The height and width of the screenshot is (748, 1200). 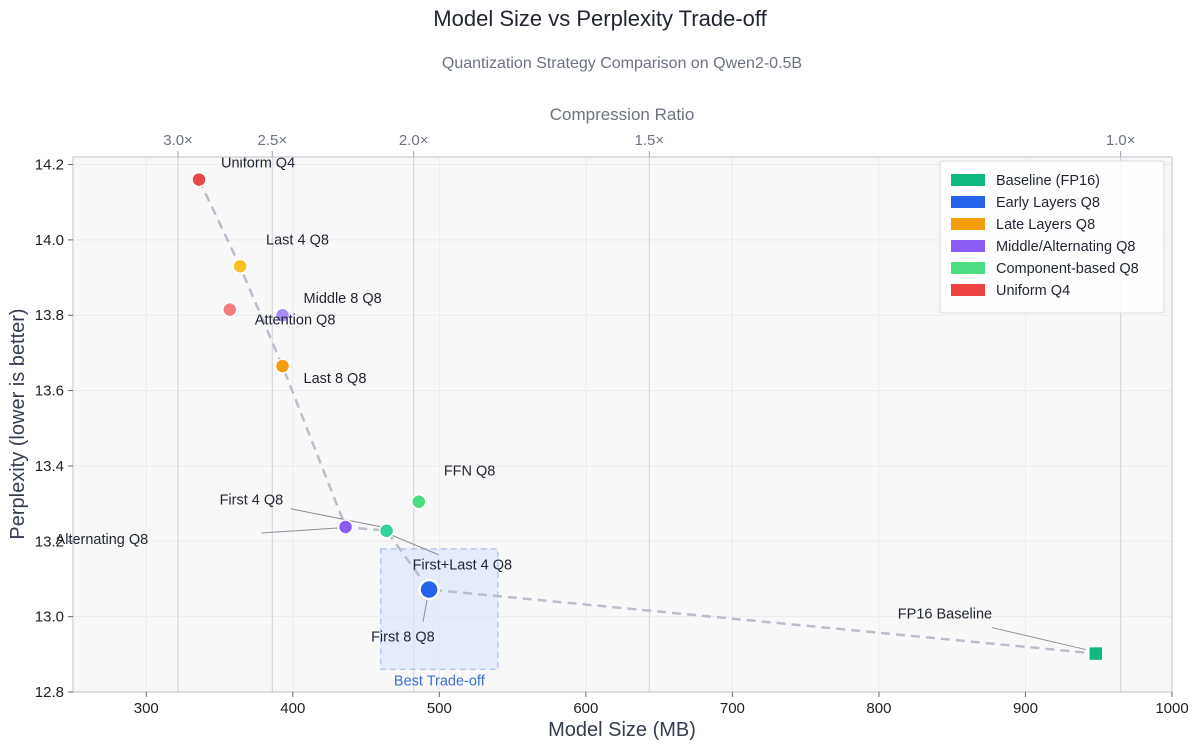 What do you see at coordinates (1025, 708) in the screenshot?
I see `x-tick-label: 900` at bounding box center [1025, 708].